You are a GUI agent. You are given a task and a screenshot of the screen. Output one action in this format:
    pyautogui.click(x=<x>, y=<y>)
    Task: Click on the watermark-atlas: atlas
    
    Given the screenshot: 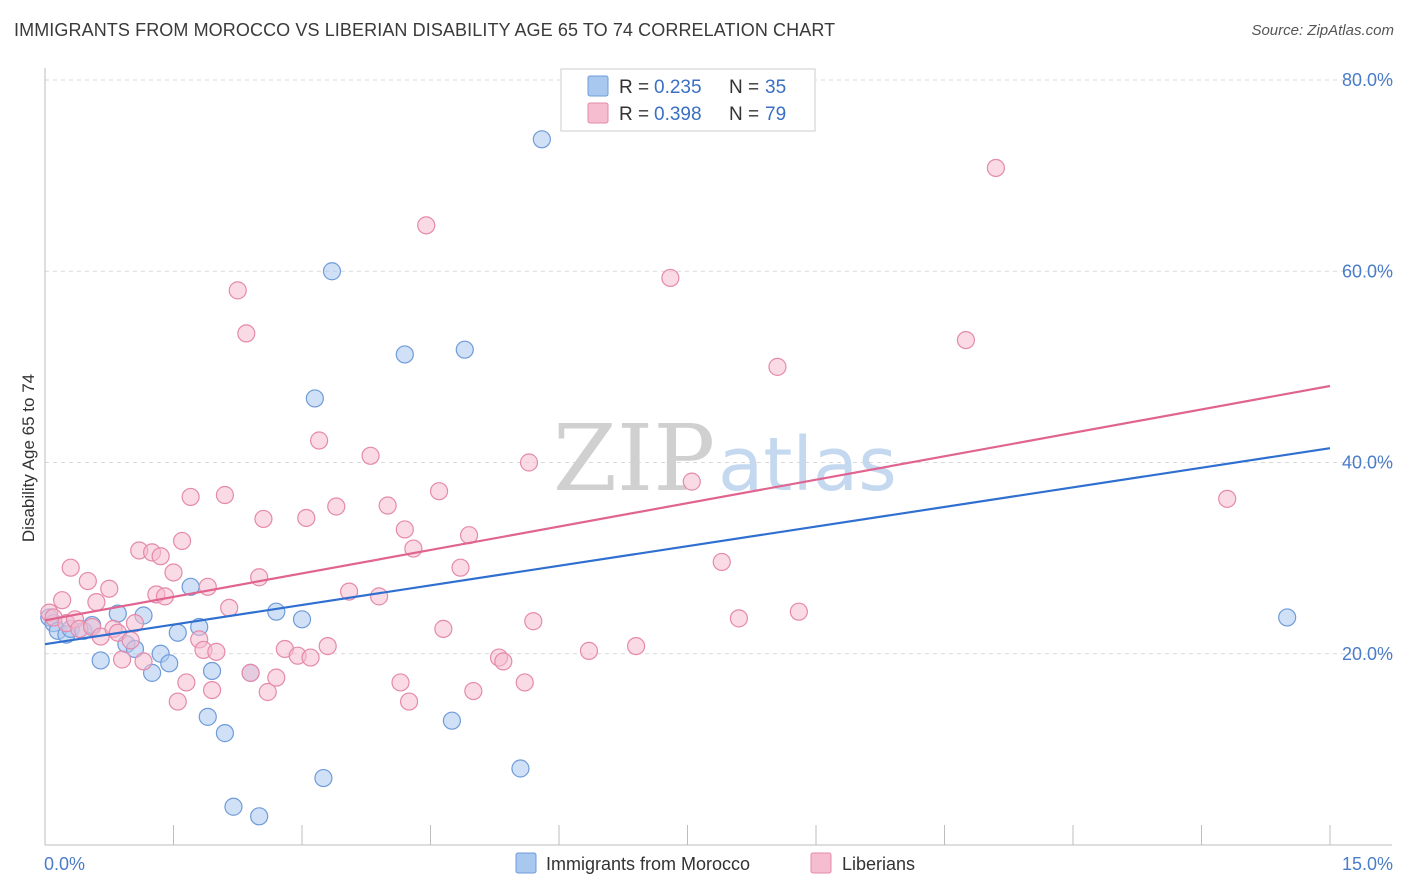 What is the action you would take?
    pyautogui.click(x=807, y=465)
    